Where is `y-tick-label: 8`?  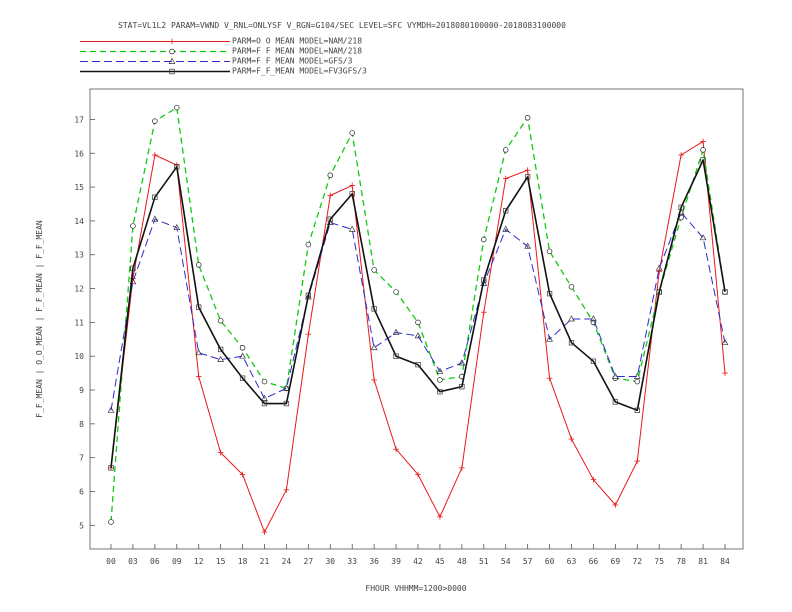
y-tick-label: 8 is located at coordinates (81, 424).